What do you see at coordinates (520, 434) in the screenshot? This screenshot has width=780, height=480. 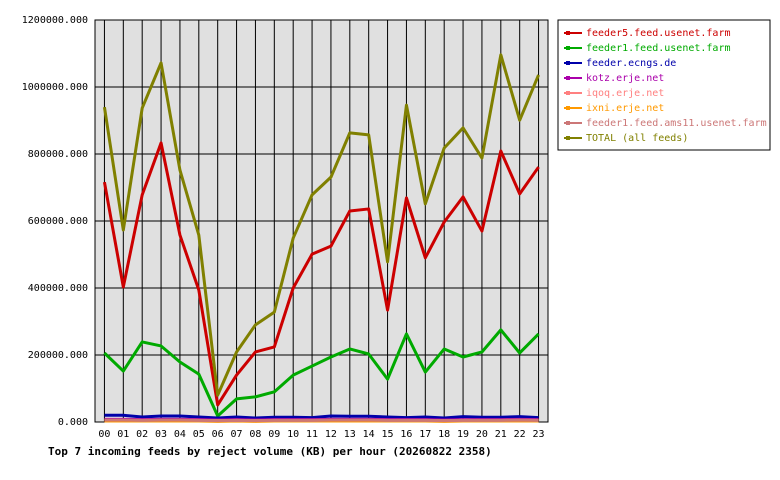 I see `x-tick-label: 22` at bounding box center [520, 434].